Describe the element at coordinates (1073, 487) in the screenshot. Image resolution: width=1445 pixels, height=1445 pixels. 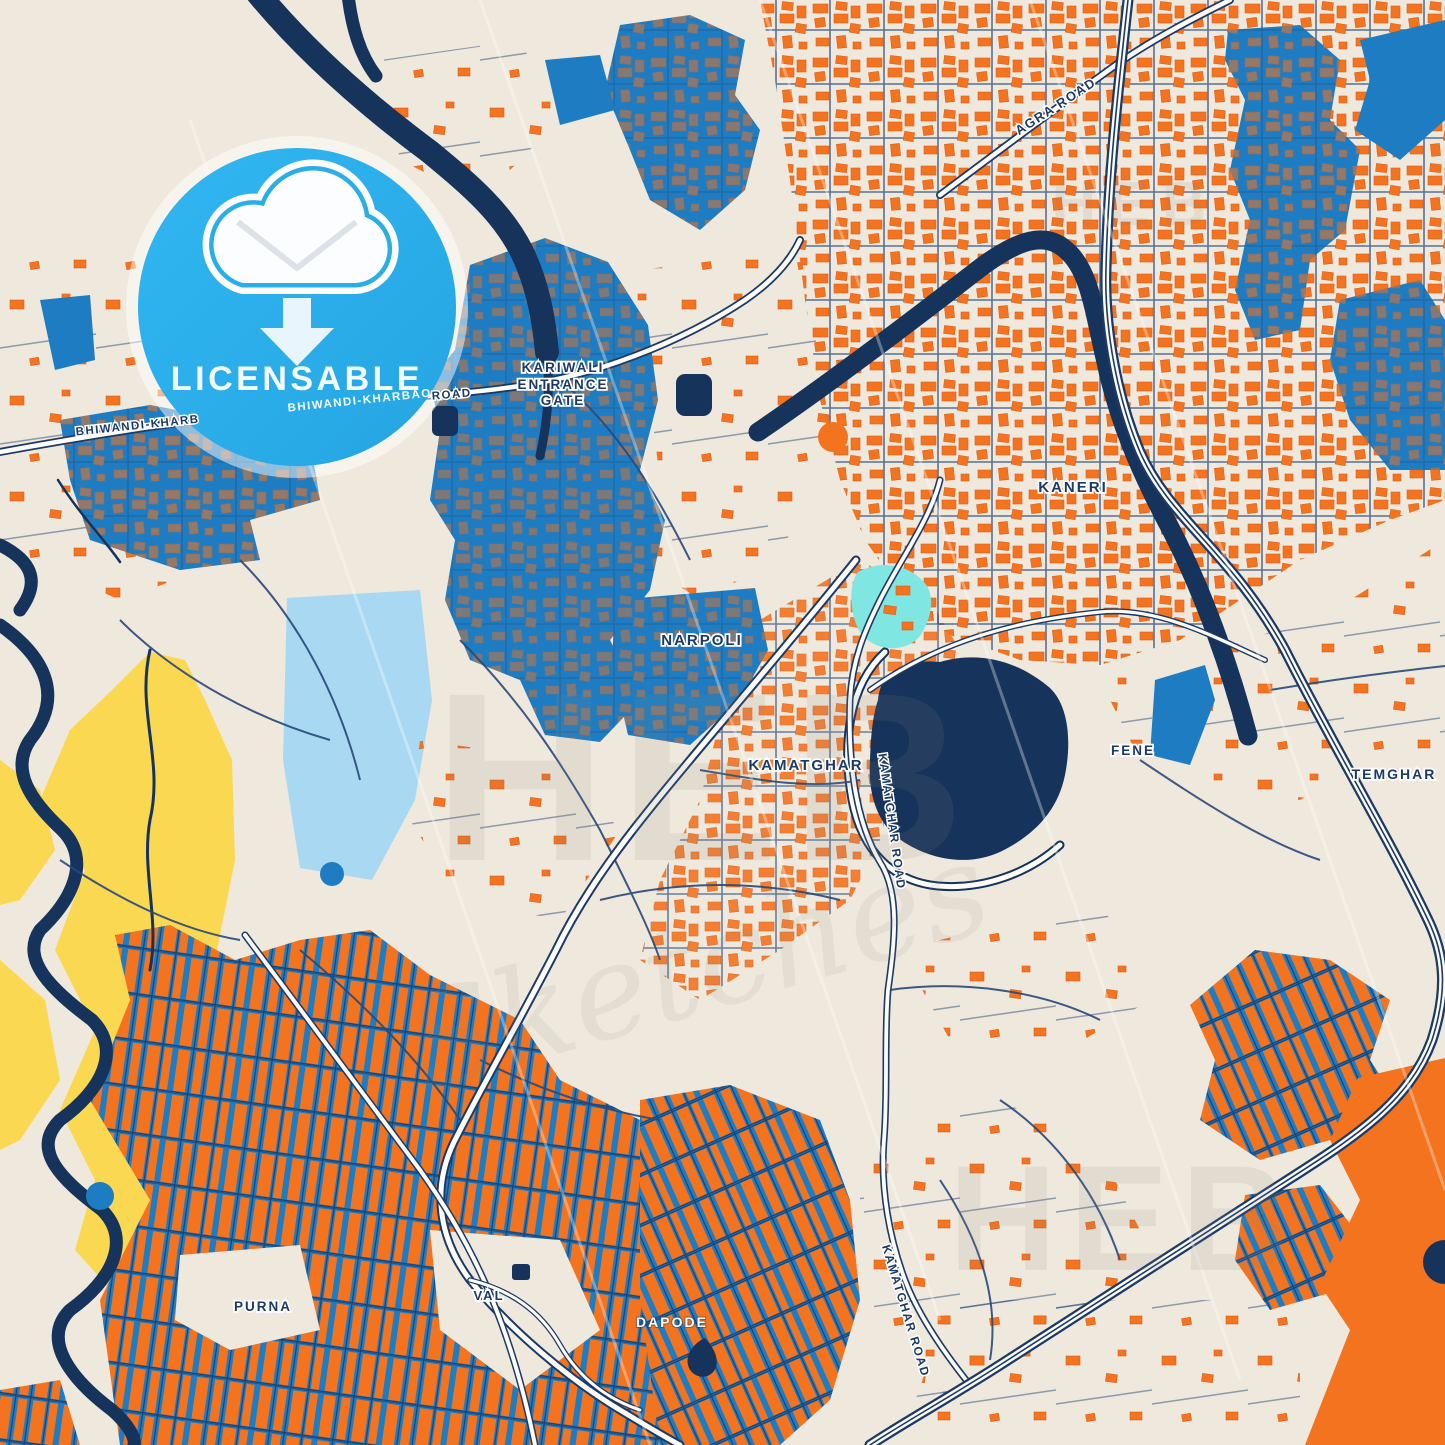
I see `label-kaneri: KANERI` at that location.